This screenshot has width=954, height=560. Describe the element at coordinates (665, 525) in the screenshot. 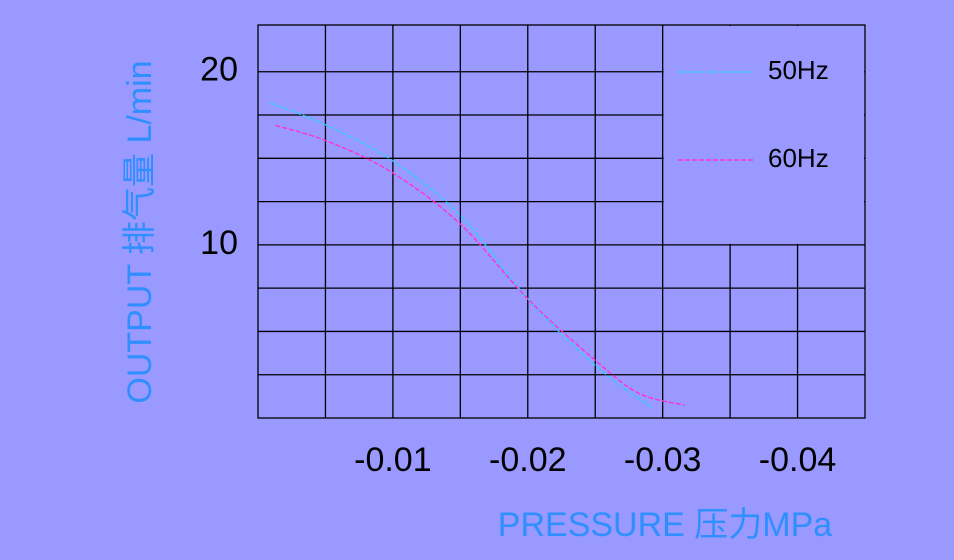

I see `x-axis-label: PRESSURE 压力MPa` at that location.